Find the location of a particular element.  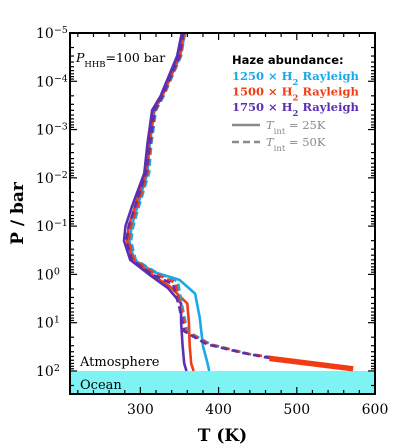

legend-tint-label-1: Tint = 25K is located at coordinates (296, 127).